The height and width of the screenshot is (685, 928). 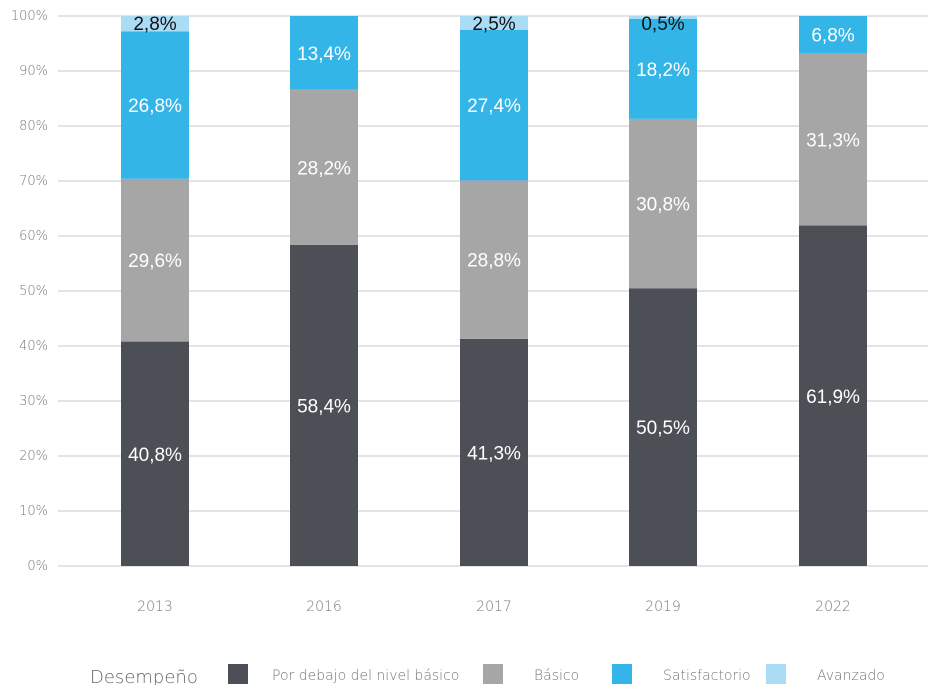 I want to click on data-label: 31,3%, so click(x=833, y=140).